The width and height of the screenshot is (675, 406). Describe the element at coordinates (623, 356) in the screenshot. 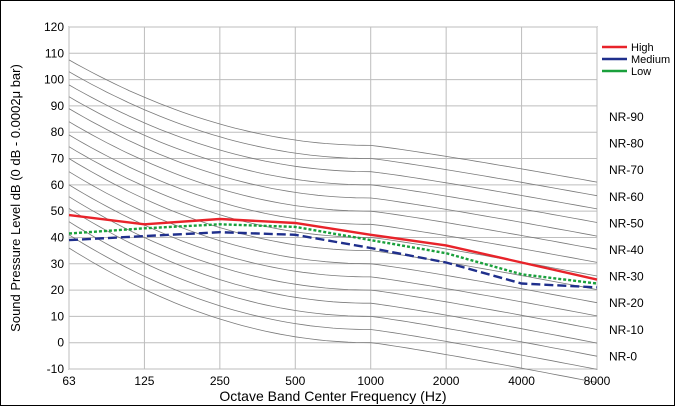

I see `nr-label: NR-0` at that location.